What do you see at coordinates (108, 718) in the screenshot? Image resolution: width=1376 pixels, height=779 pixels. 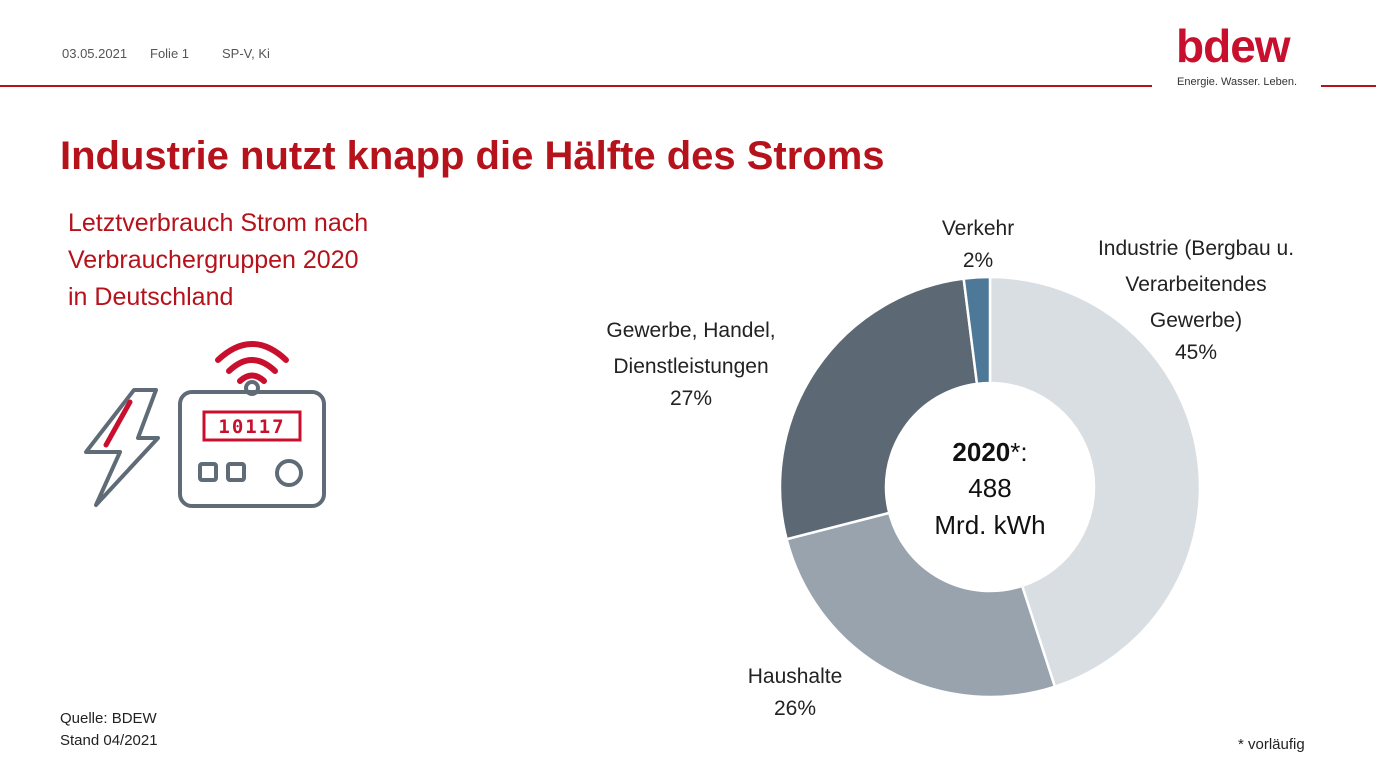 I see `source-line: Quelle: BDEW` at bounding box center [108, 718].